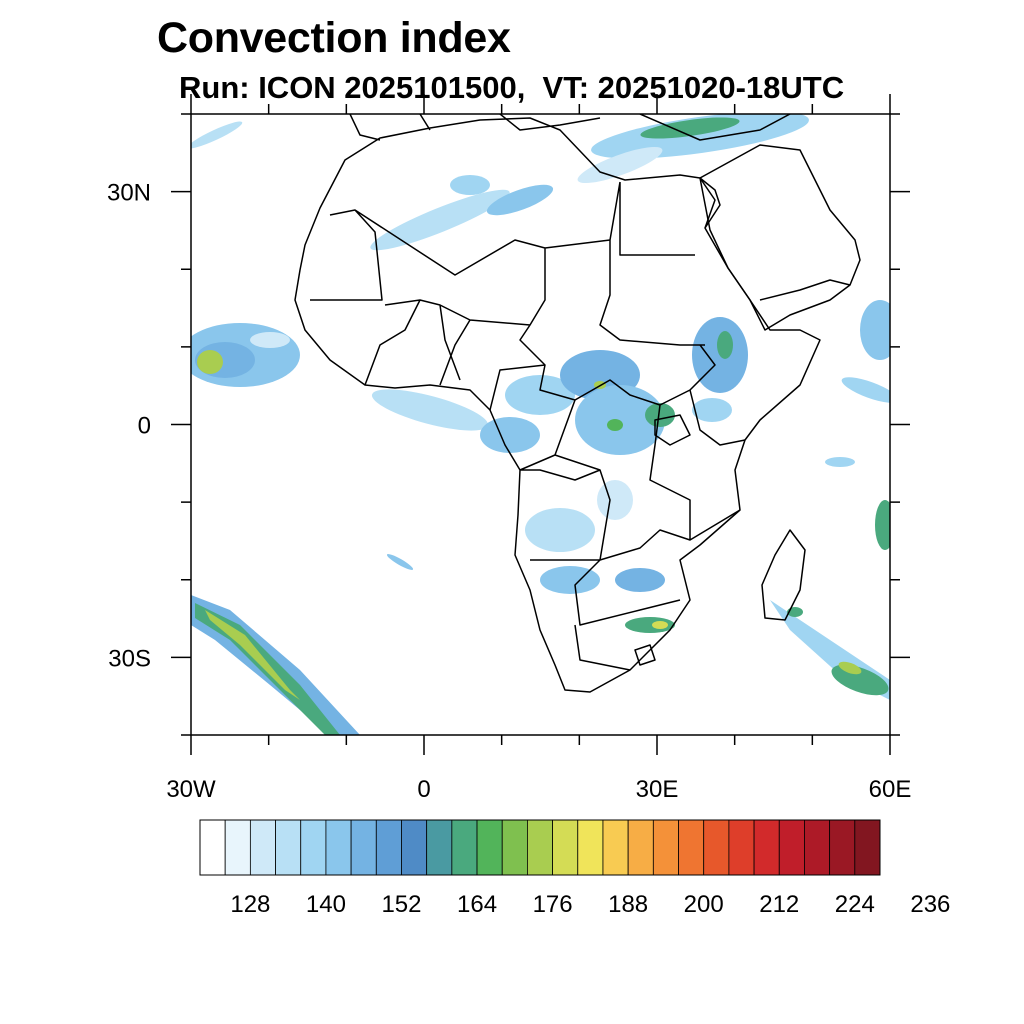 The width and height of the screenshot is (1024, 1024). Describe the element at coordinates (570, 127) in the screenshot. I see `europe-coastline` at that location.